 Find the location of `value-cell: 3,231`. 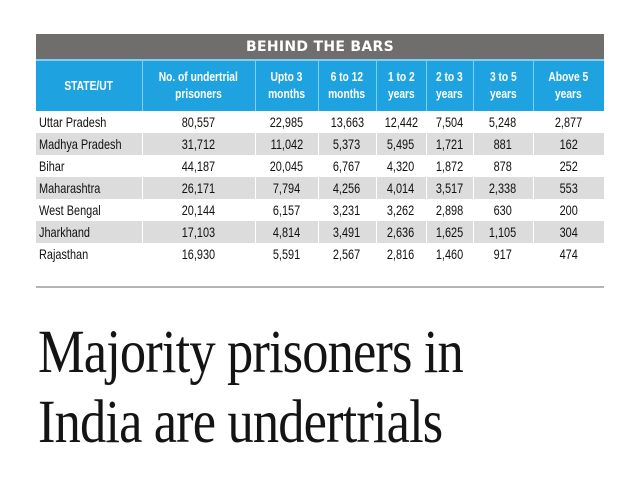

value-cell: 3,231 is located at coordinates (346, 210).